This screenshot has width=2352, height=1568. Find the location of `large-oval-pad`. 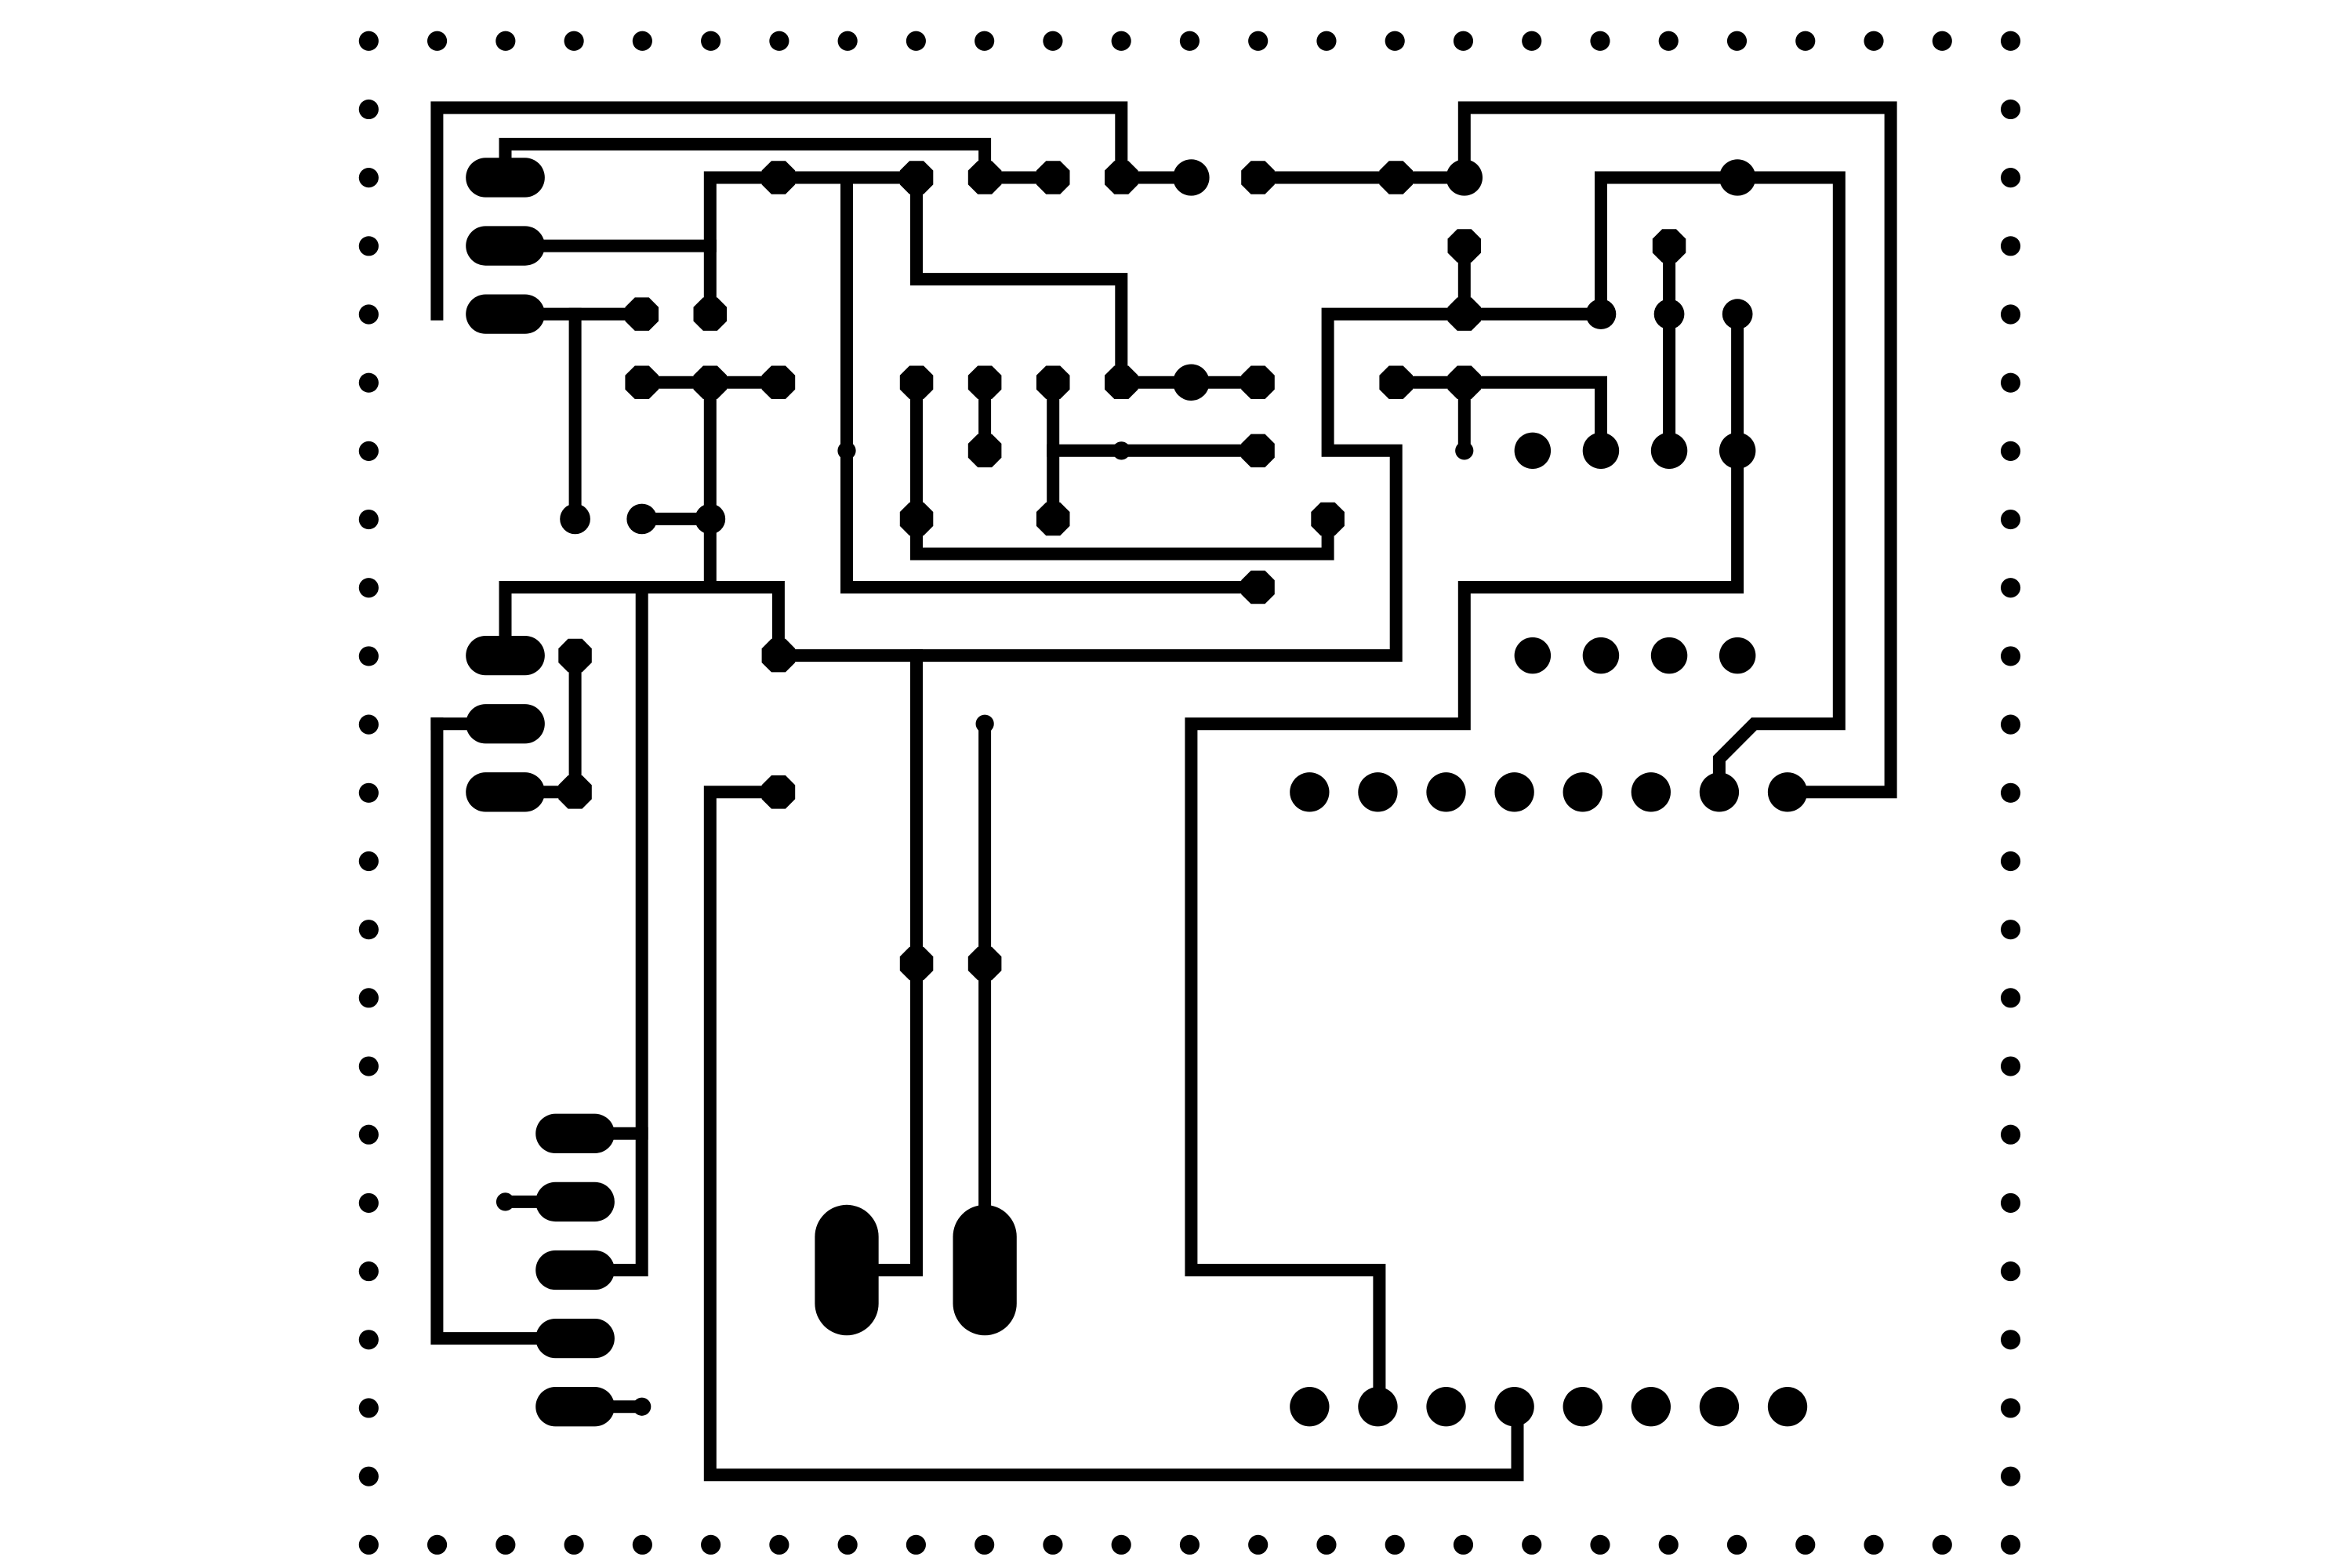

large-oval-pad is located at coordinates (847, 1270).